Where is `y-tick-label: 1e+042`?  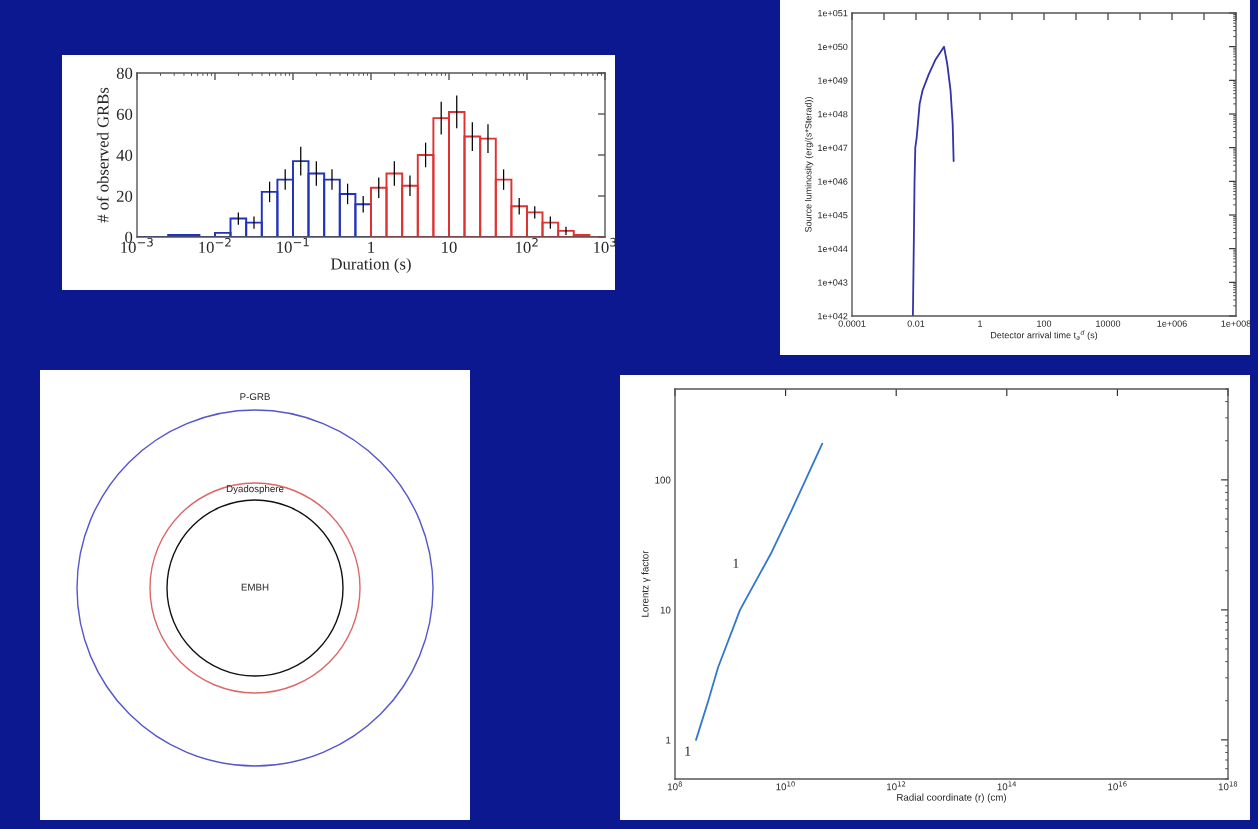
y-tick-label: 1e+042 is located at coordinates (833, 316).